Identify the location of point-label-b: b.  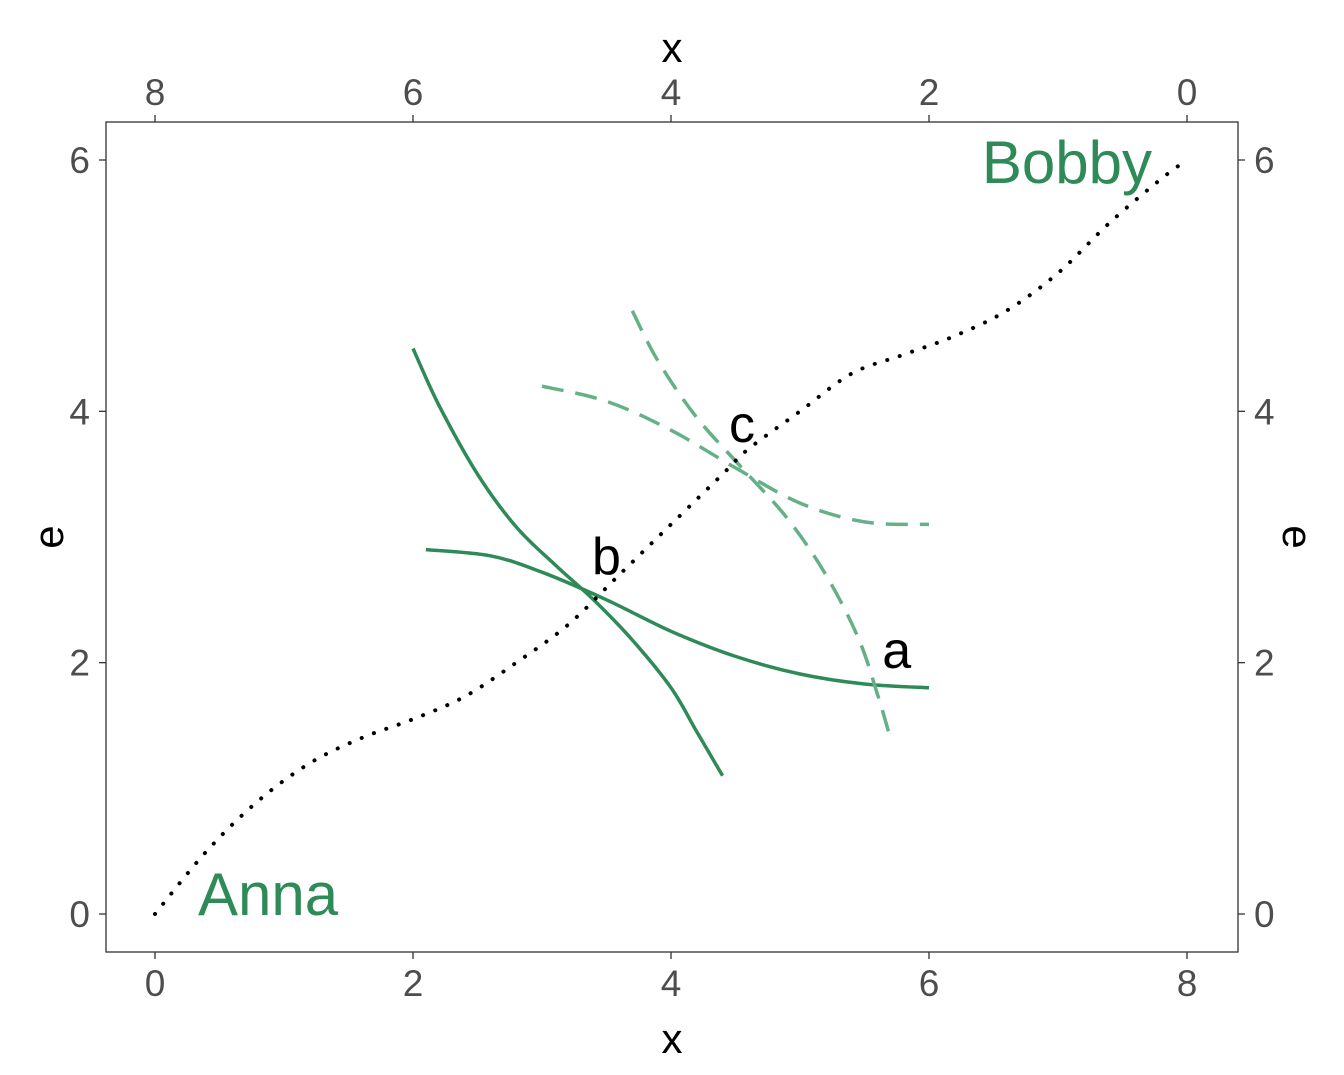
(606, 557).